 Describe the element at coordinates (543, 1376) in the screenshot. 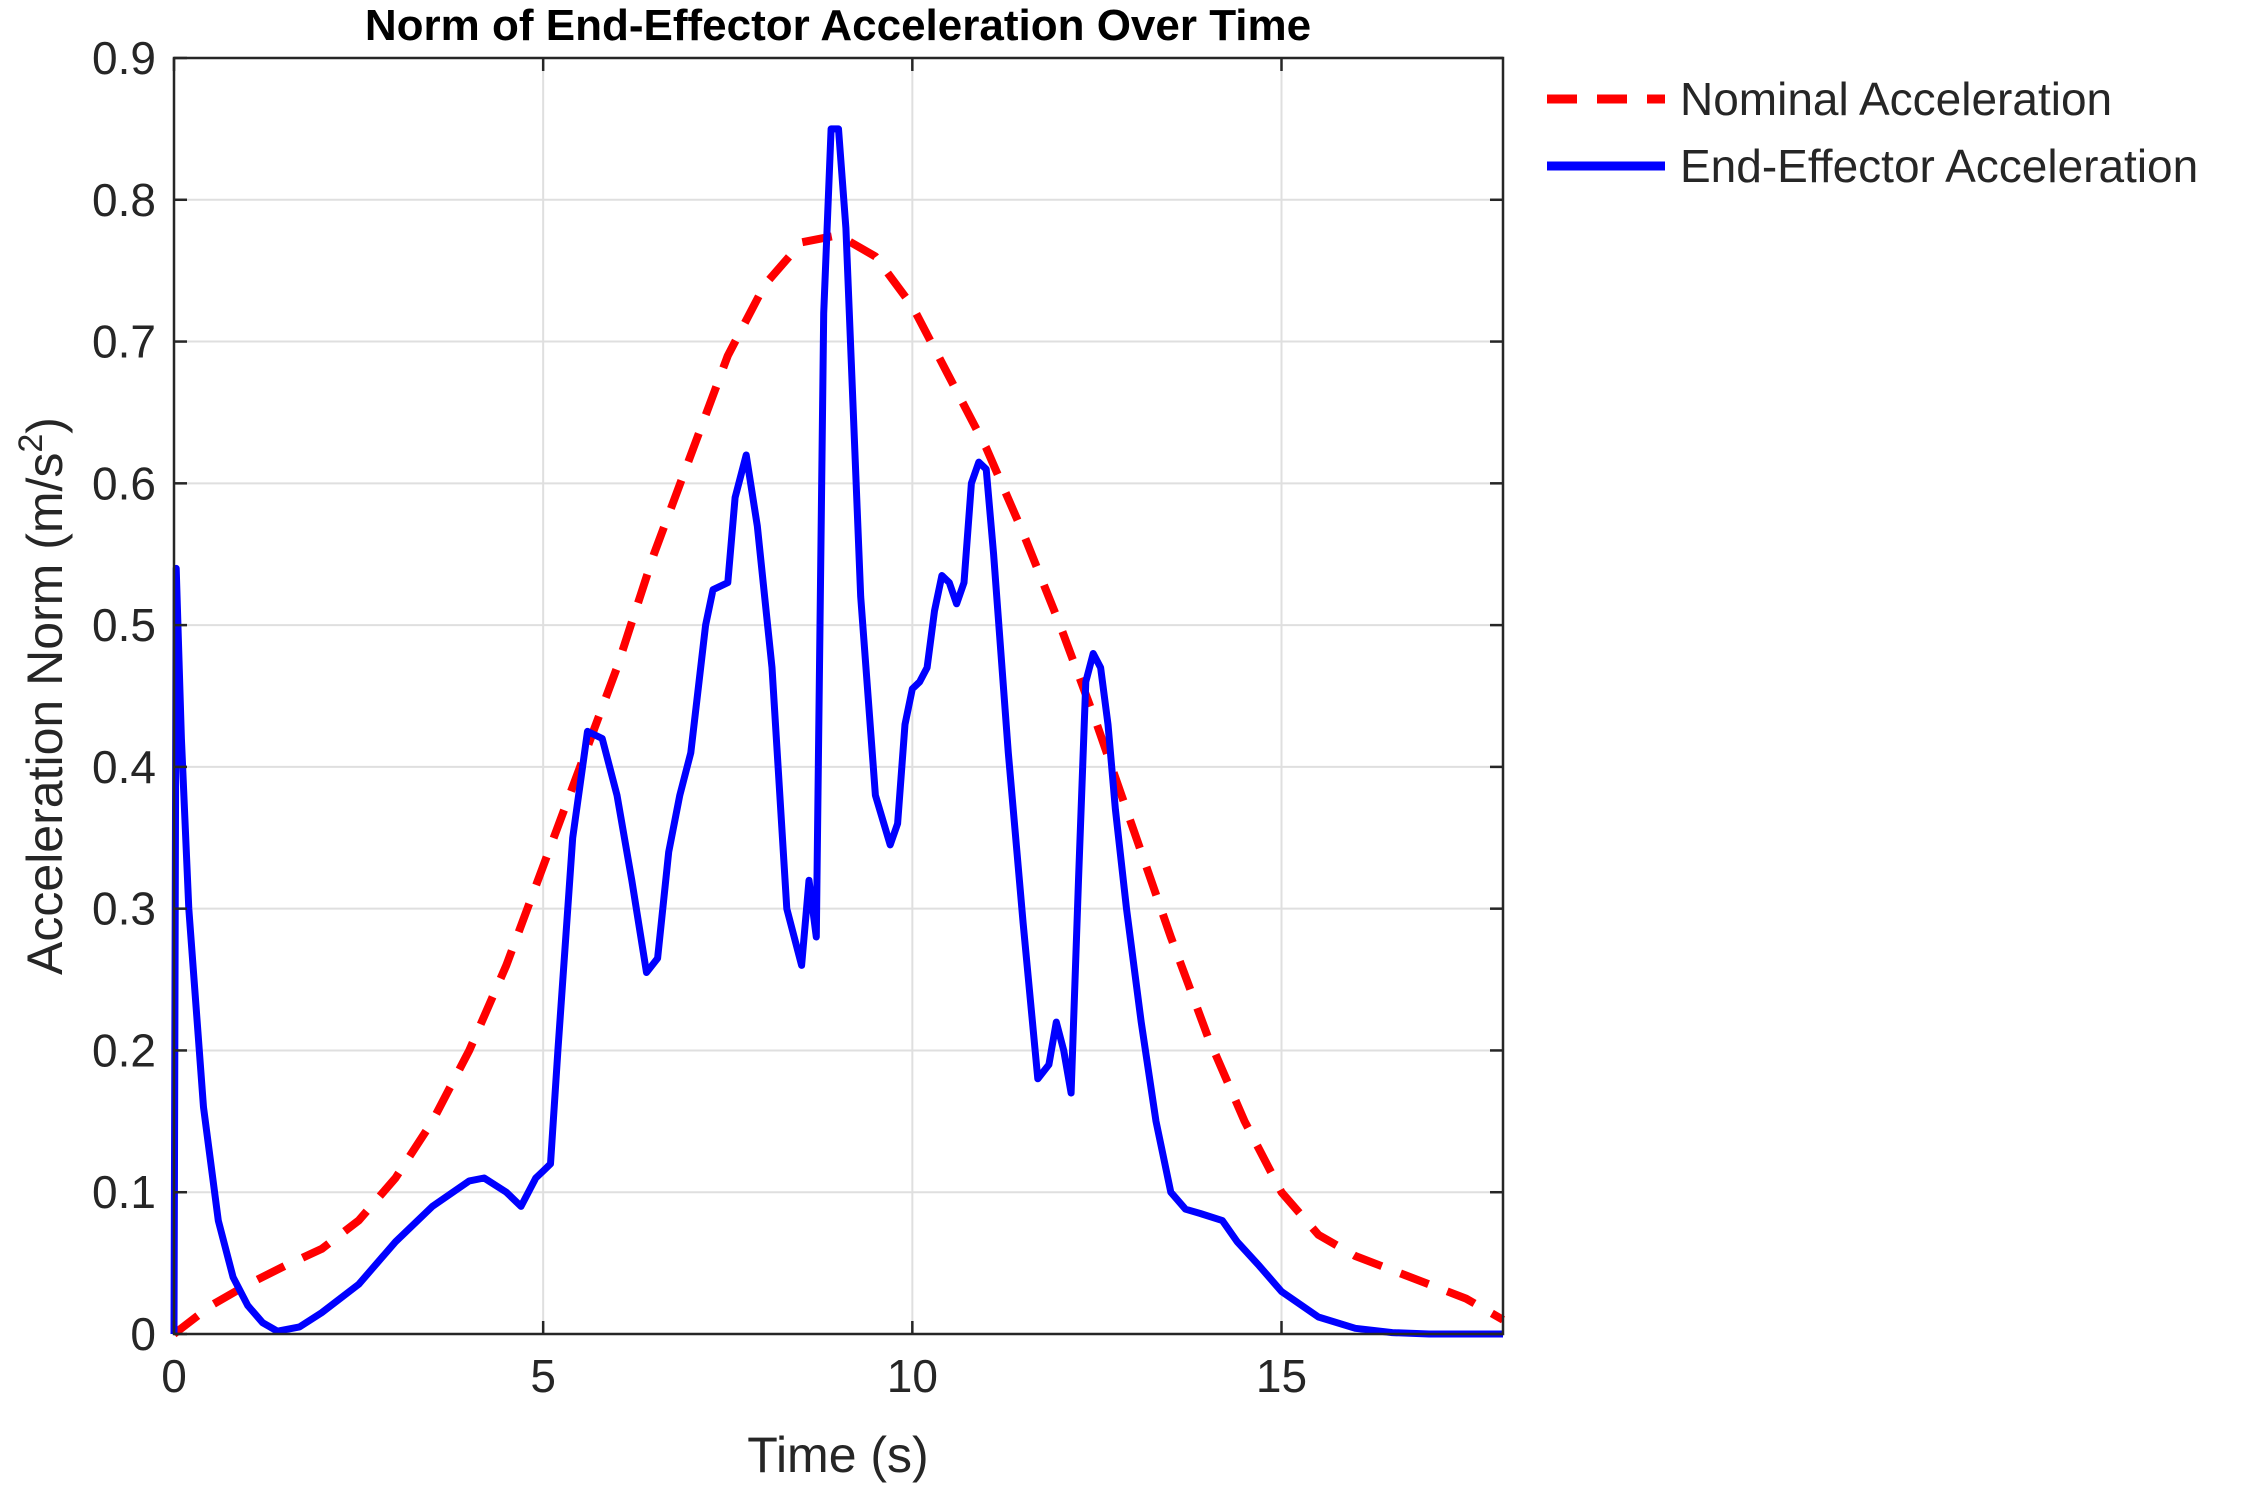

I see `x-tick-label: 5` at that location.